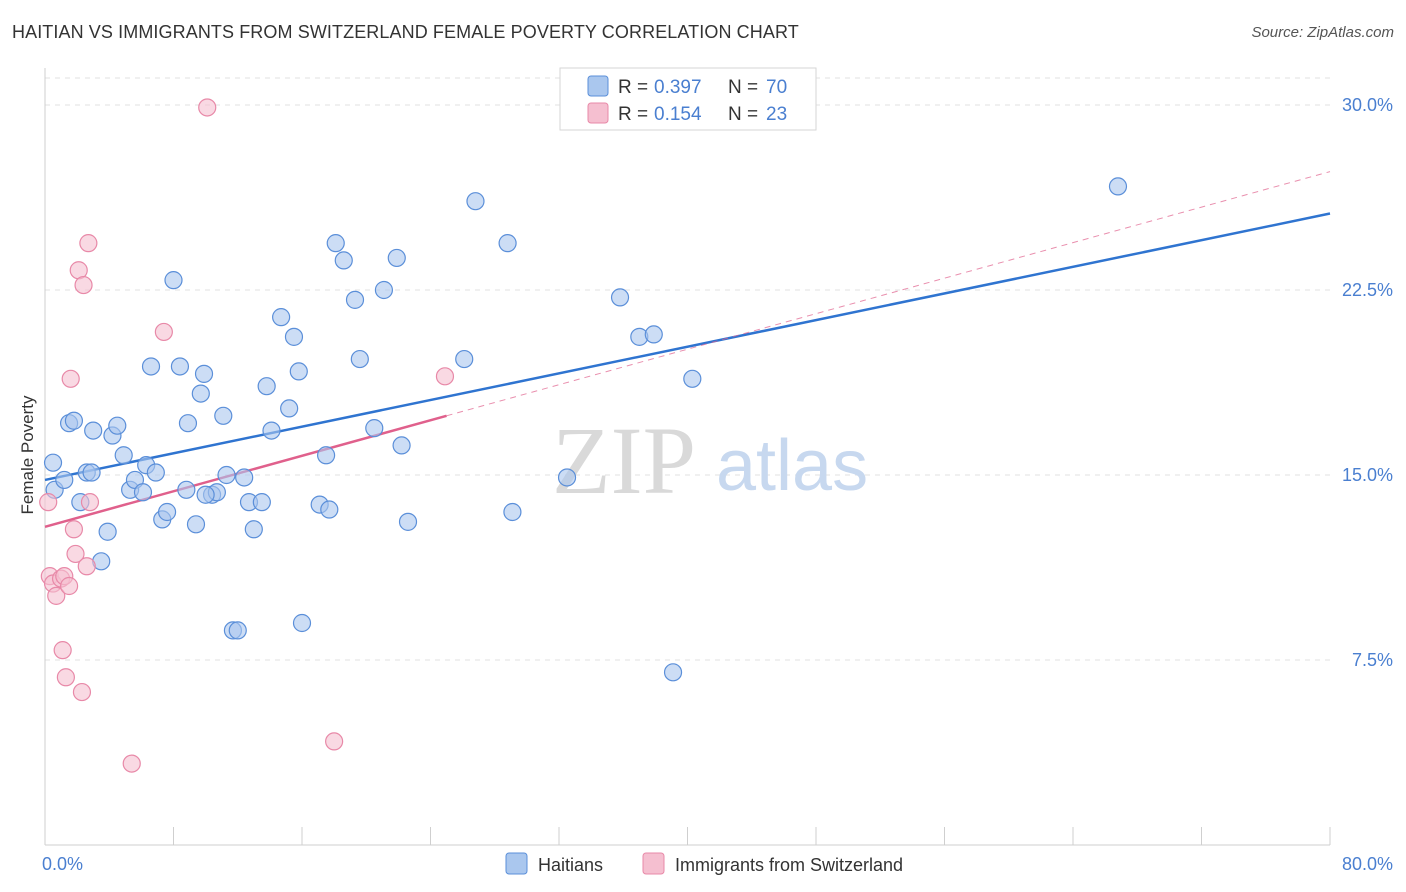  I want to click on bottom-legend: Haitians Immigrants from Switzerland, so click(704, 863).